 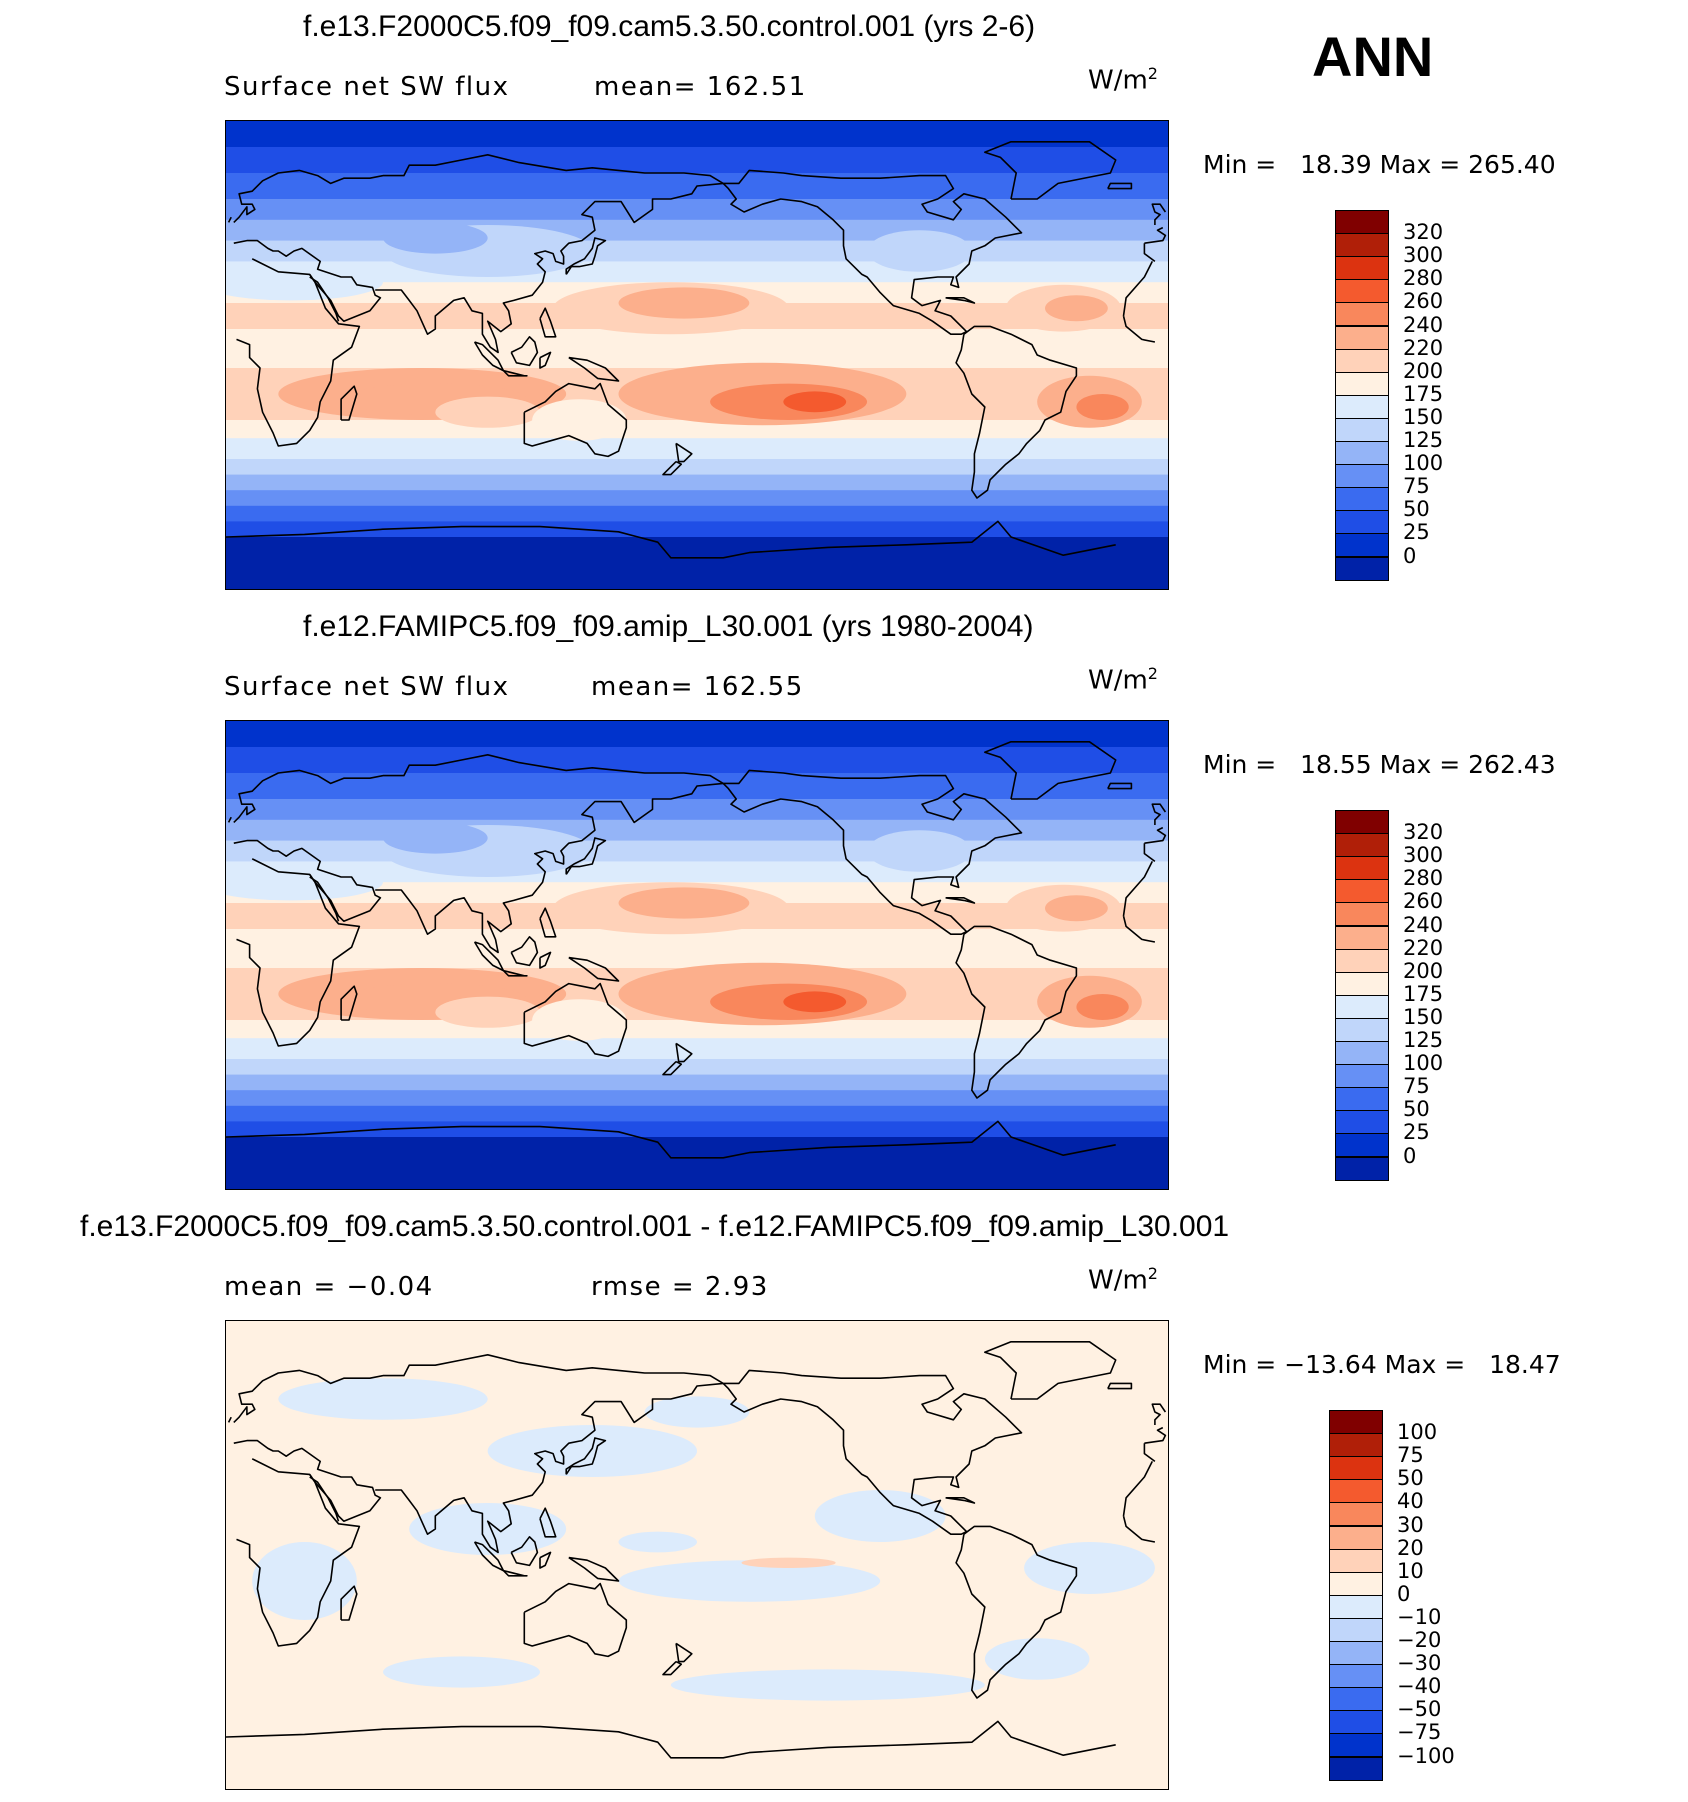 What do you see at coordinates (1416, 1086) in the screenshot?
I see `colorbar-label: 75` at bounding box center [1416, 1086].